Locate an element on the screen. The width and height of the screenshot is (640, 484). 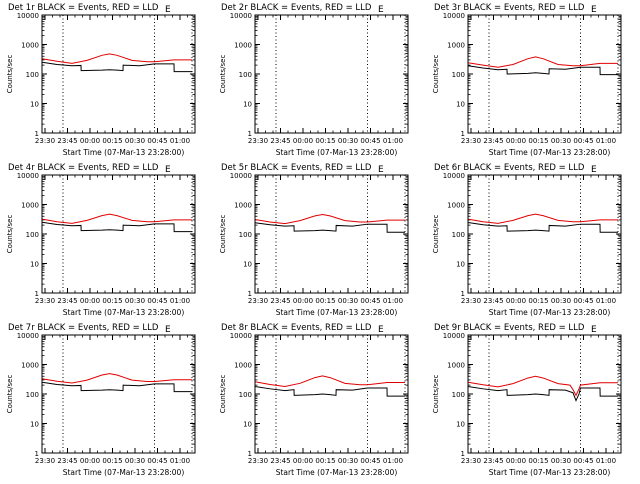
chart-title: Det 1r BLACK = Events, RED = LLD is located at coordinates (83, 8).